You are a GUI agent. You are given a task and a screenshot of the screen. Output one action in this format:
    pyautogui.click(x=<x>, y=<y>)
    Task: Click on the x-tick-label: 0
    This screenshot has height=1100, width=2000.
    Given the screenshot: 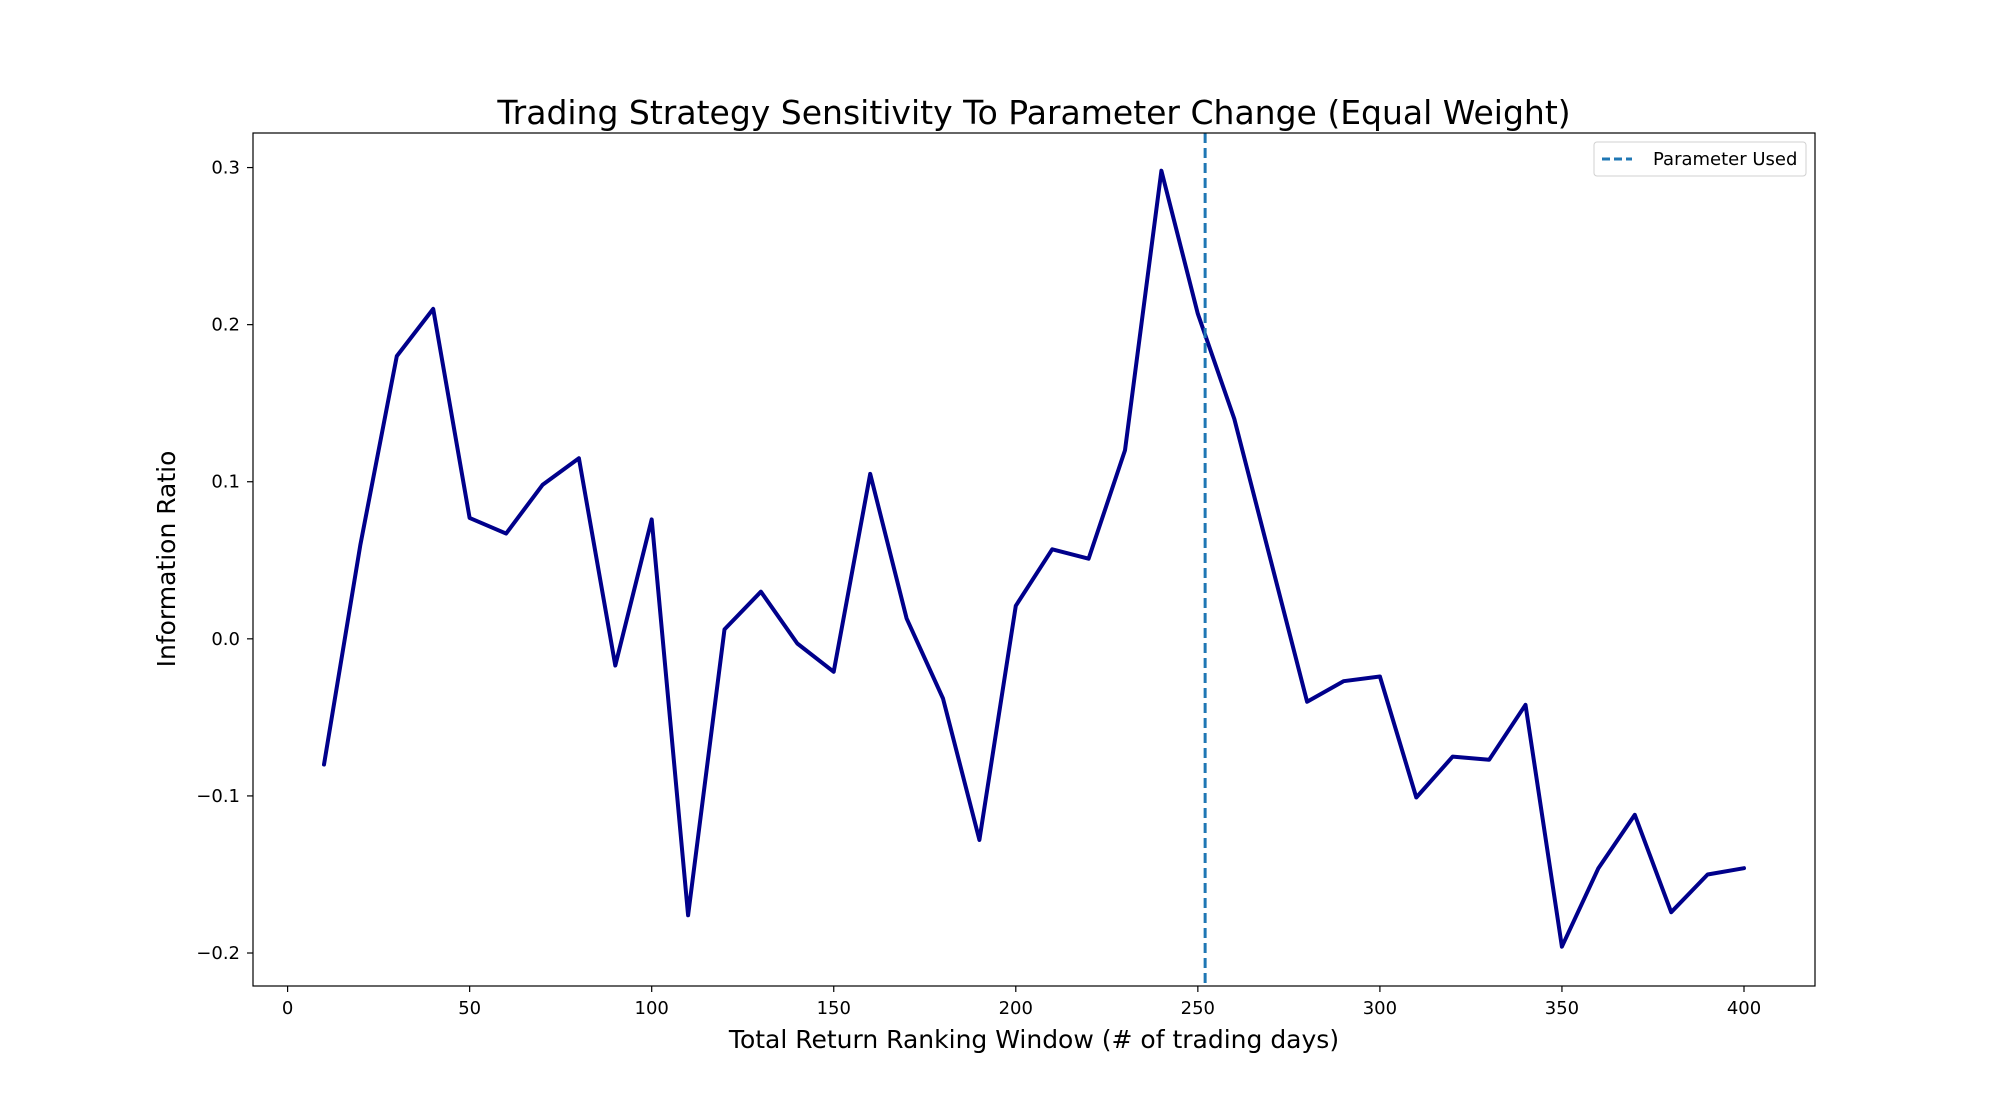 What is the action you would take?
    pyautogui.click(x=287, y=1008)
    